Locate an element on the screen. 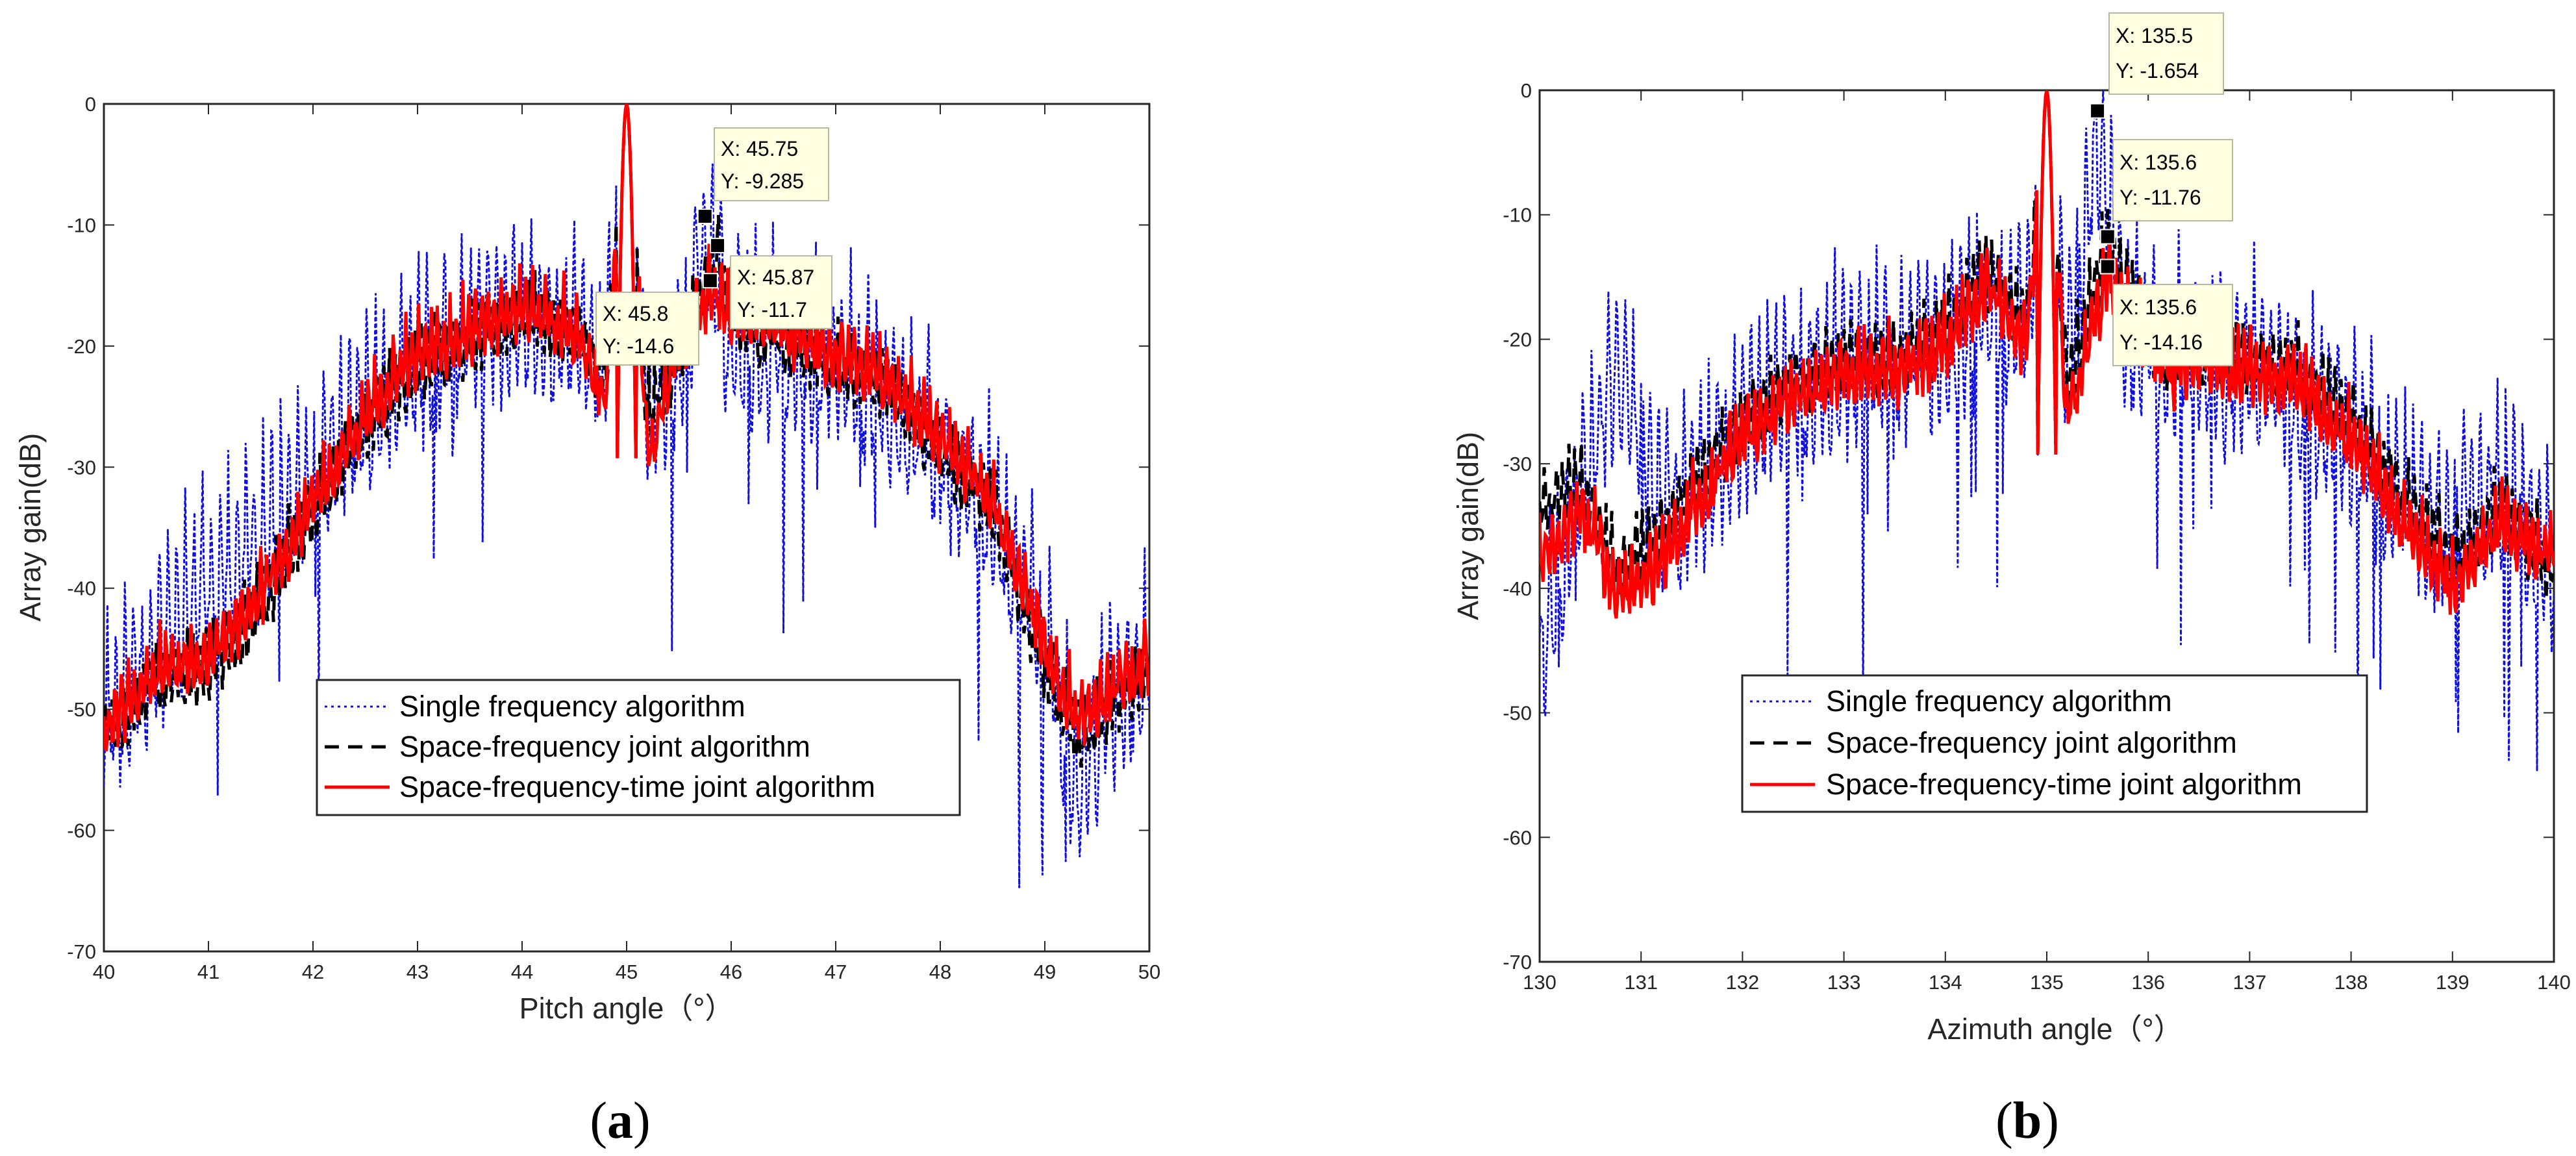 The height and width of the screenshot is (1156, 2576). datatip-x: X: 45.8 is located at coordinates (635, 314).